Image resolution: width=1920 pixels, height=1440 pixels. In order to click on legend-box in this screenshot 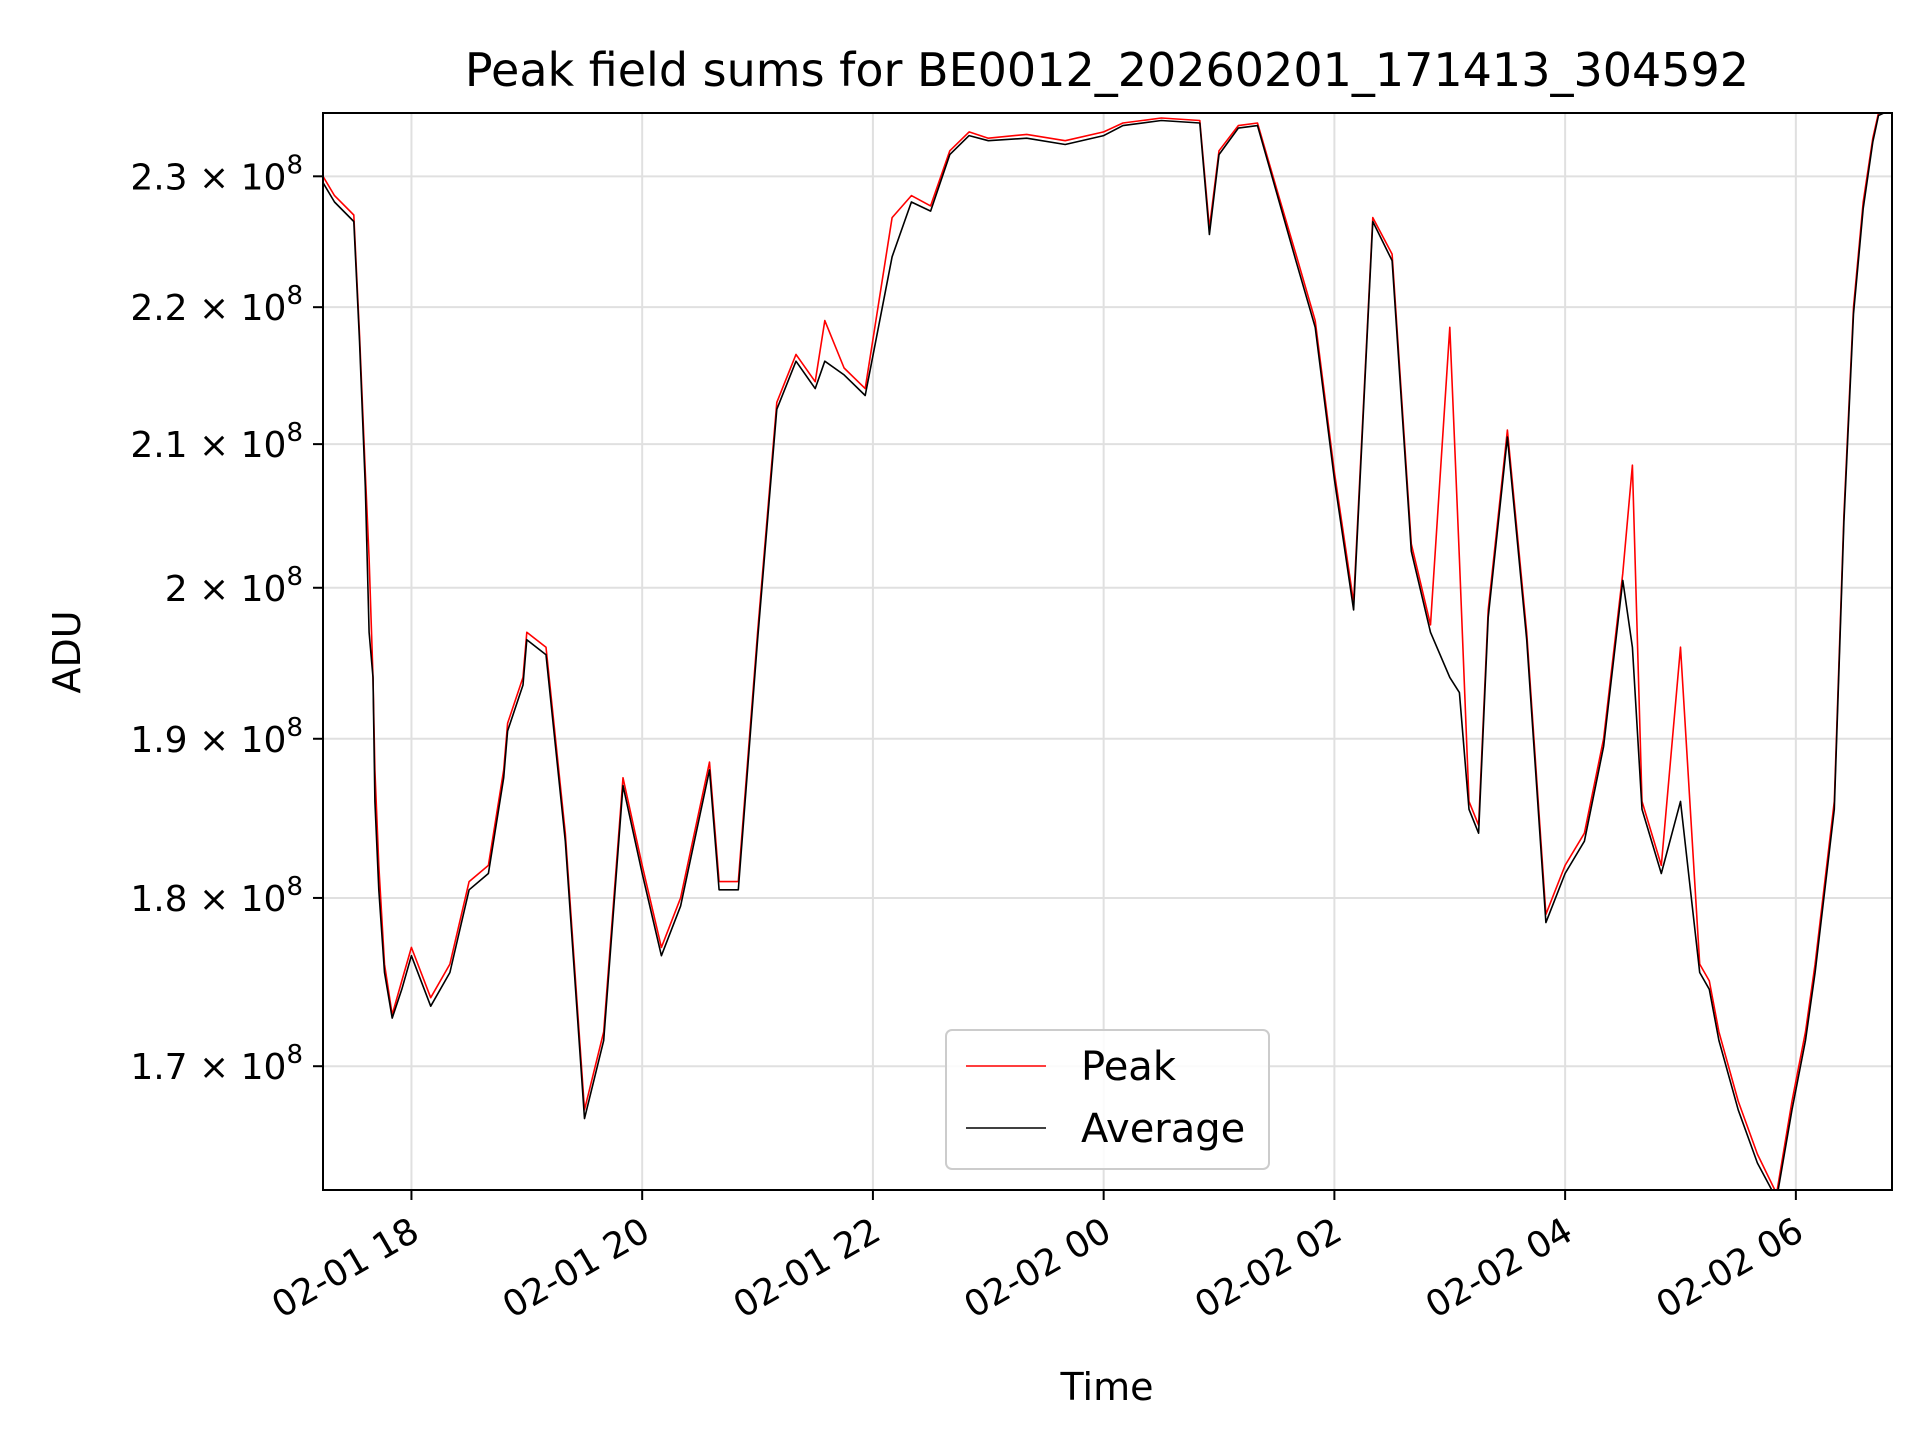, I will do `click(1107, 1099)`.